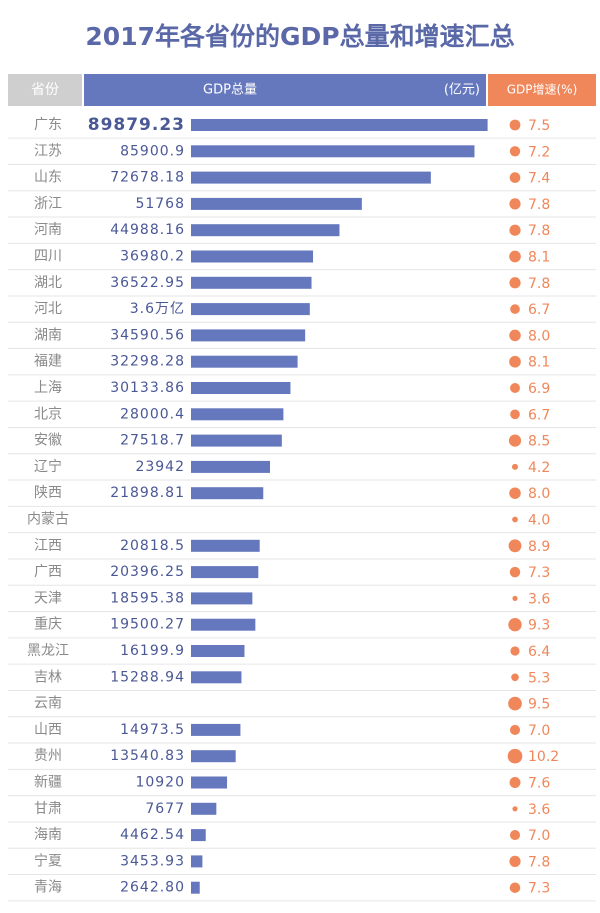  I want to click on header-cell, so click(542, 90).